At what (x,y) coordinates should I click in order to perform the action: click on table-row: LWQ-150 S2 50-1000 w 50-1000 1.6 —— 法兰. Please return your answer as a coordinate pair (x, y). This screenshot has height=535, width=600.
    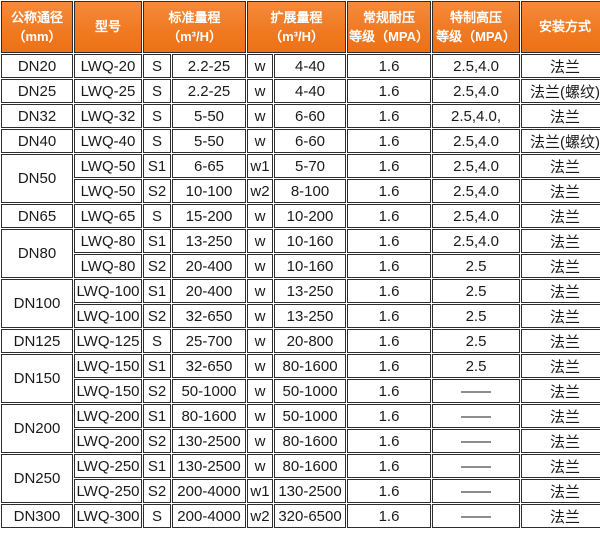
    Looking at the image, I should click on (300, 391).